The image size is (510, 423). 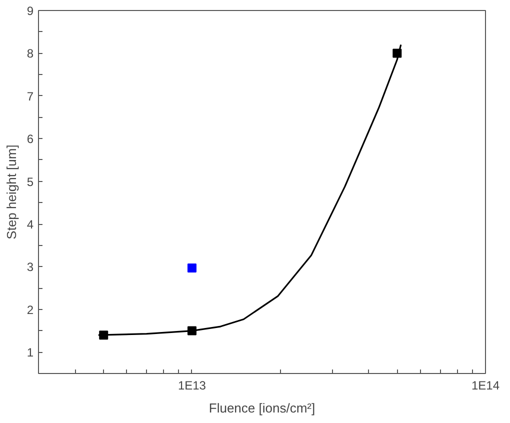 I want to click on y-axis-title: Step height [um], so click(x=11, y=192).